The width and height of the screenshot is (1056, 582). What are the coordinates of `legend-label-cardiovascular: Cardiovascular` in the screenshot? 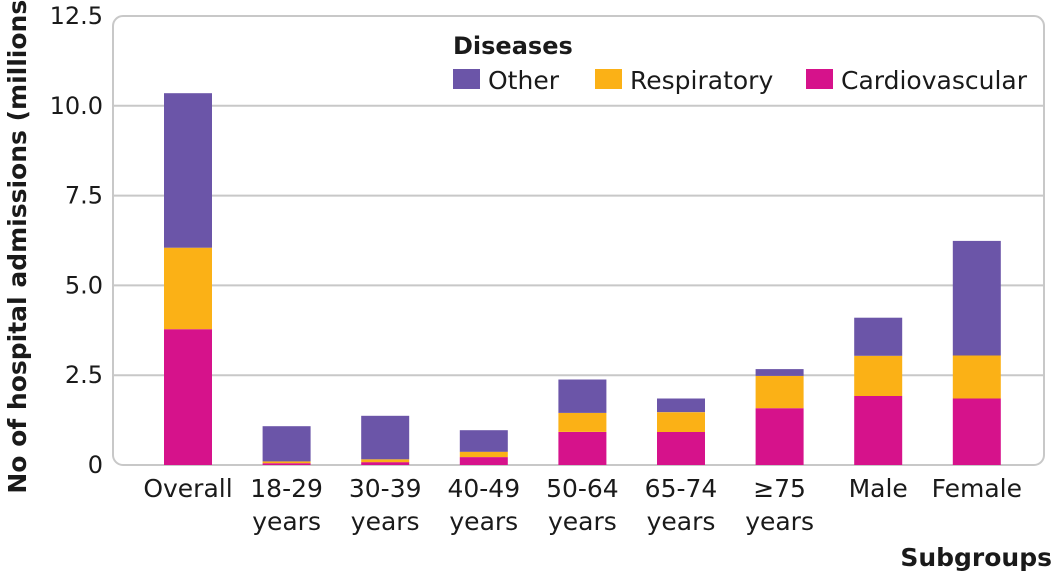 It's located at (934, 80).